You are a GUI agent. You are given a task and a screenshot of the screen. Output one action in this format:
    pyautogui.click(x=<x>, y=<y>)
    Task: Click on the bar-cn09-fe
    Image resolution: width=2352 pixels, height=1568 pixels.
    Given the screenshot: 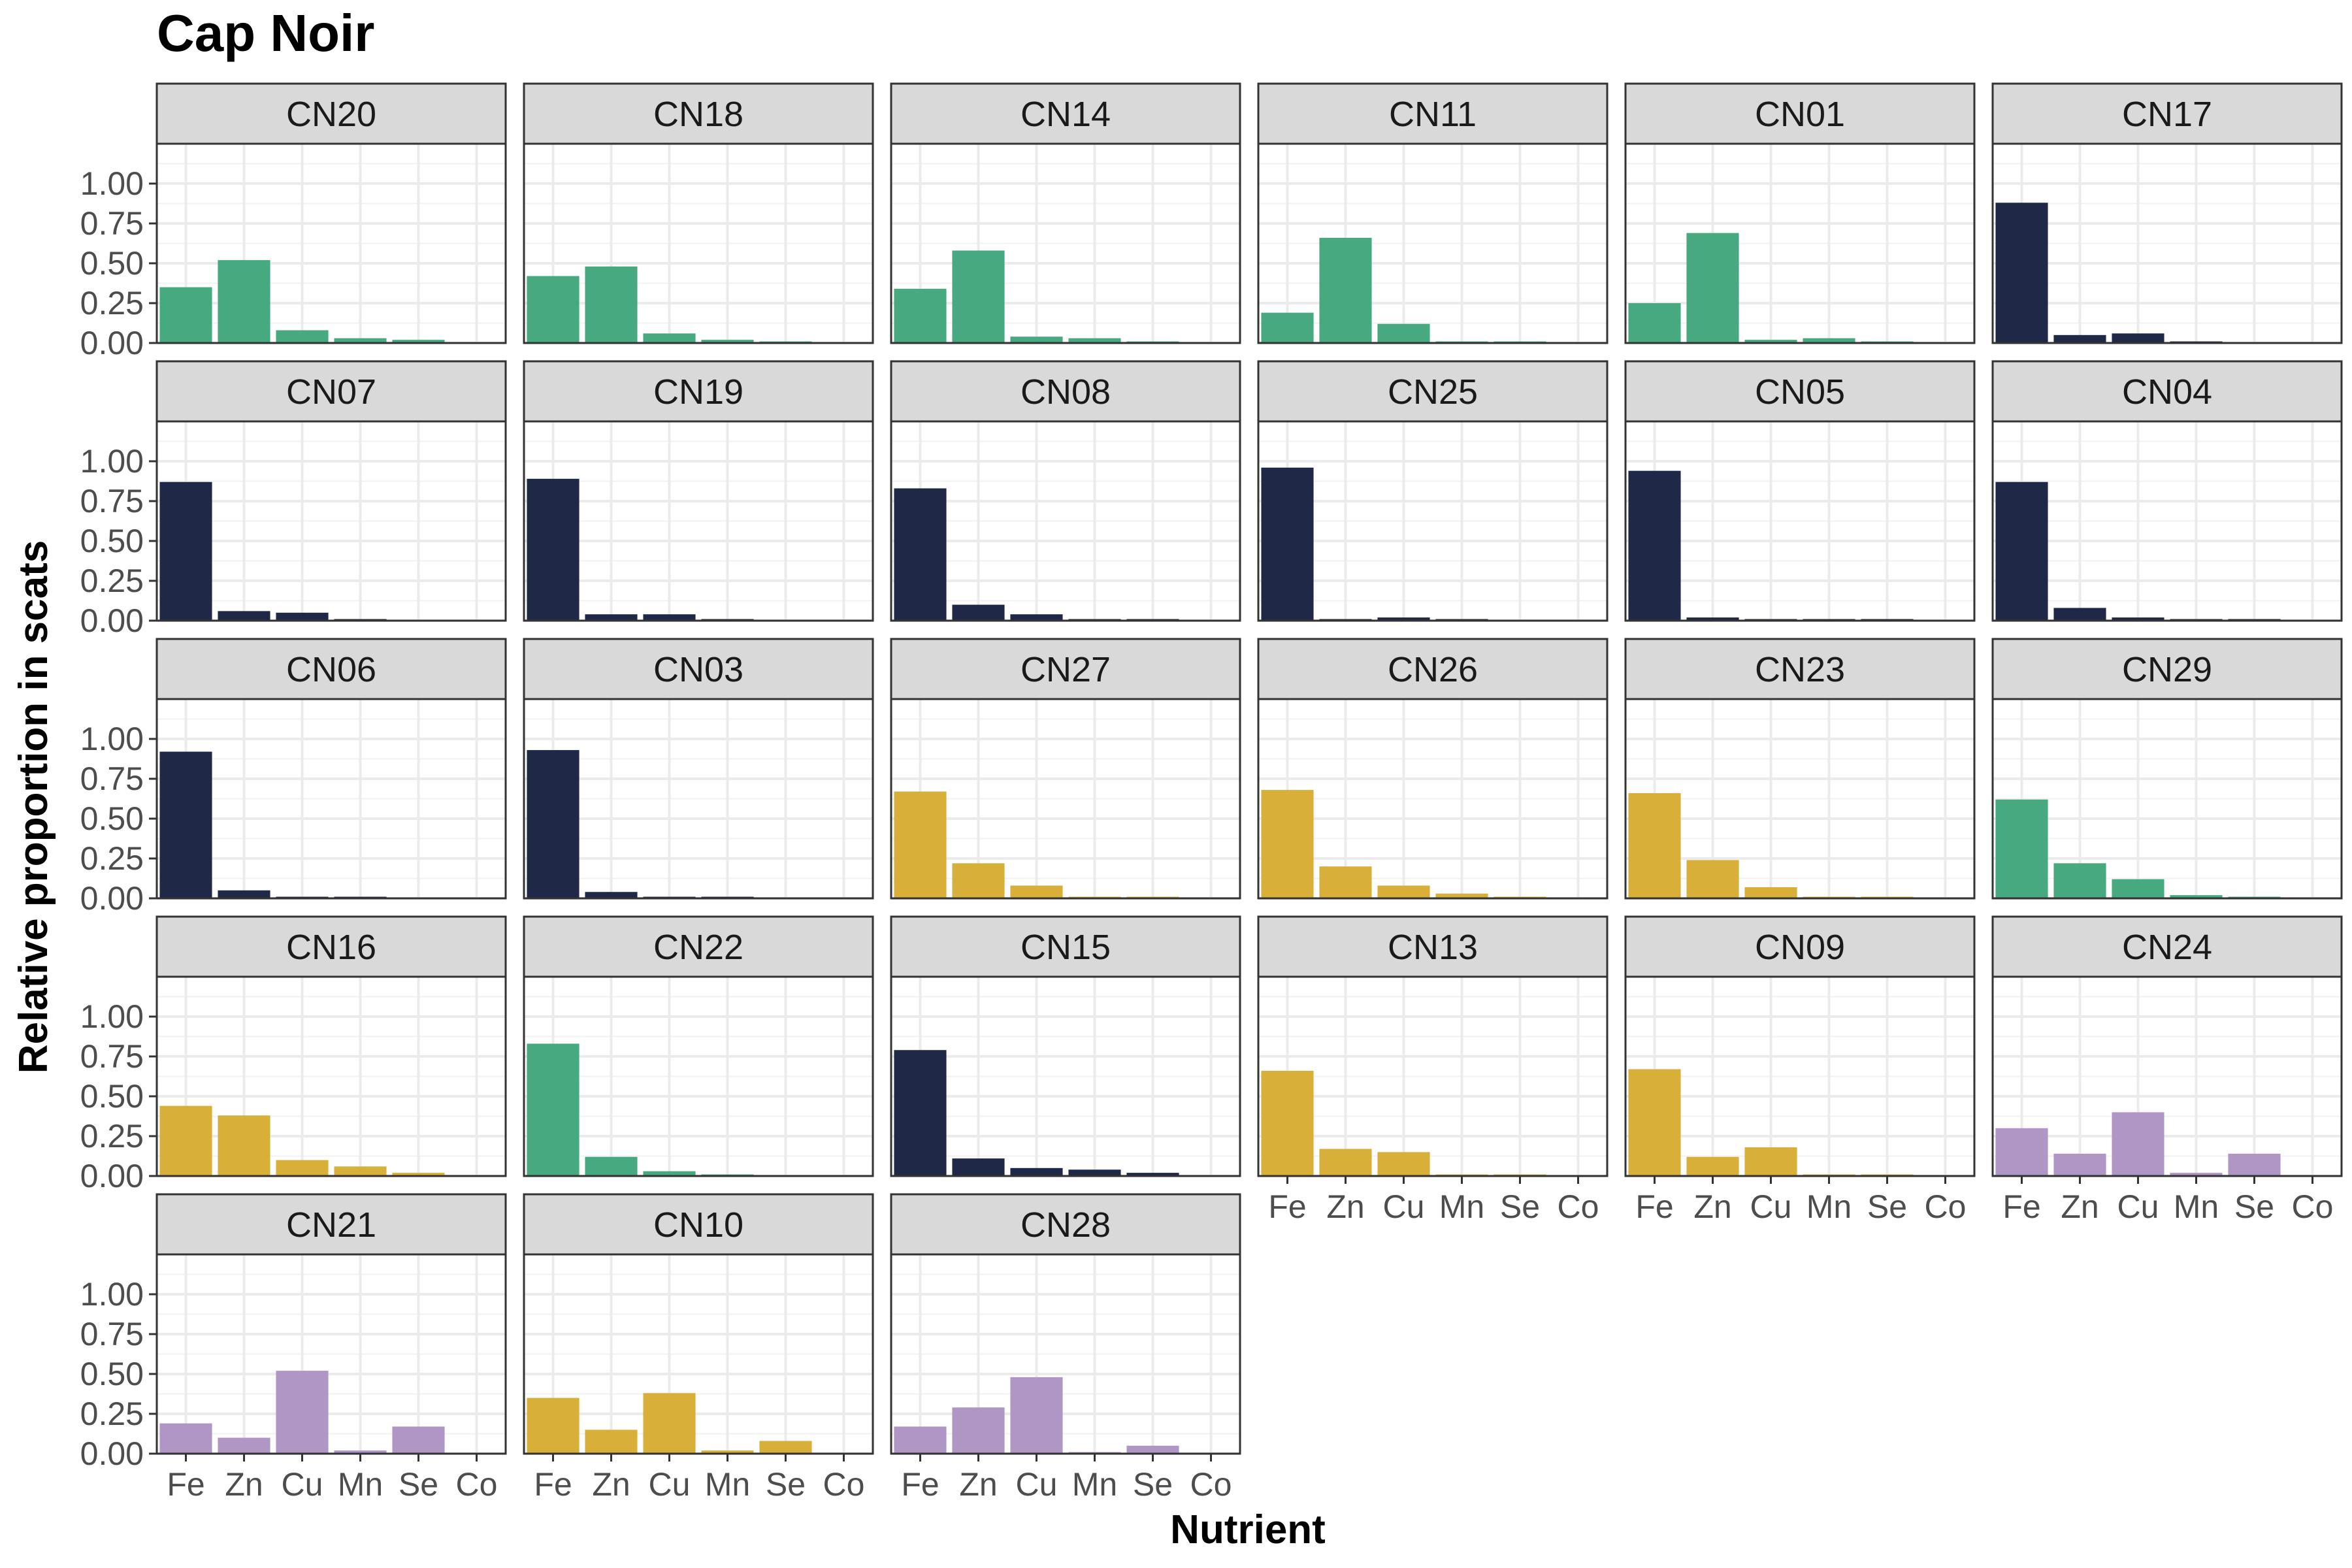 What is the action you would take?
    pyautogui.click(x=1654, y=1122)
    